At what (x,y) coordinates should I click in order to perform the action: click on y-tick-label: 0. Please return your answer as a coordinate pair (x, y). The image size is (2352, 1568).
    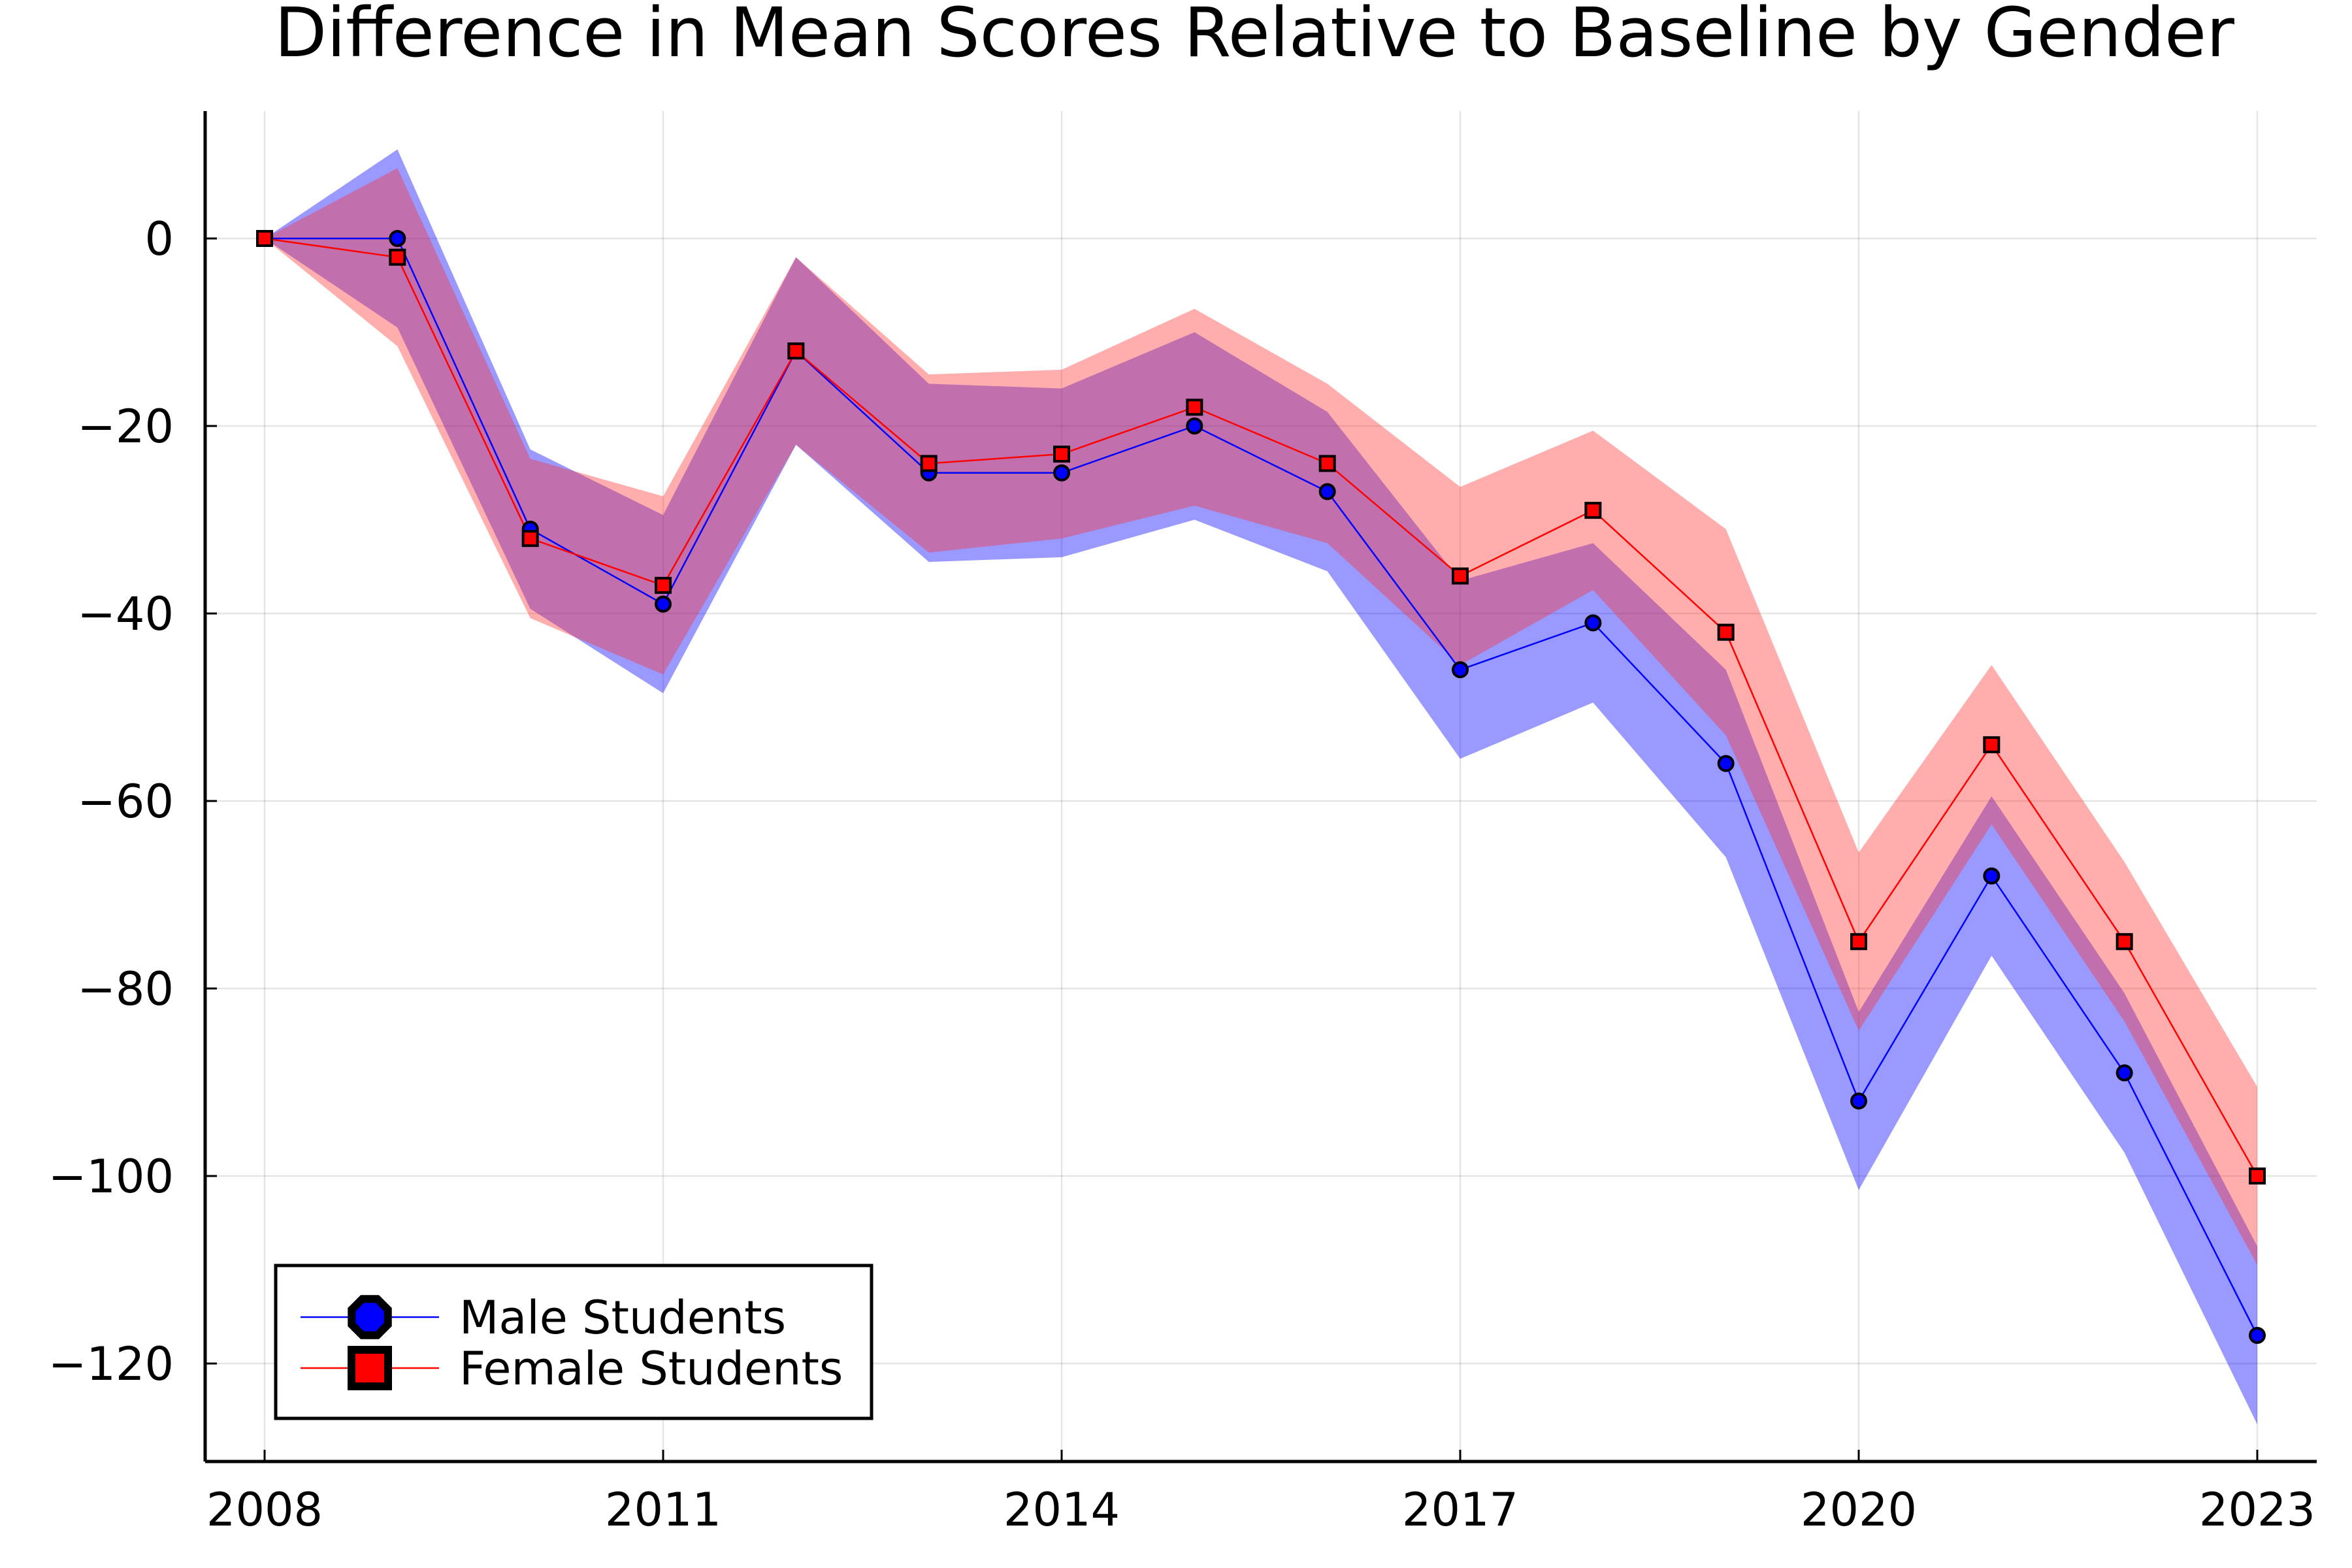
    Looking at the image, I should click on (159, 239).